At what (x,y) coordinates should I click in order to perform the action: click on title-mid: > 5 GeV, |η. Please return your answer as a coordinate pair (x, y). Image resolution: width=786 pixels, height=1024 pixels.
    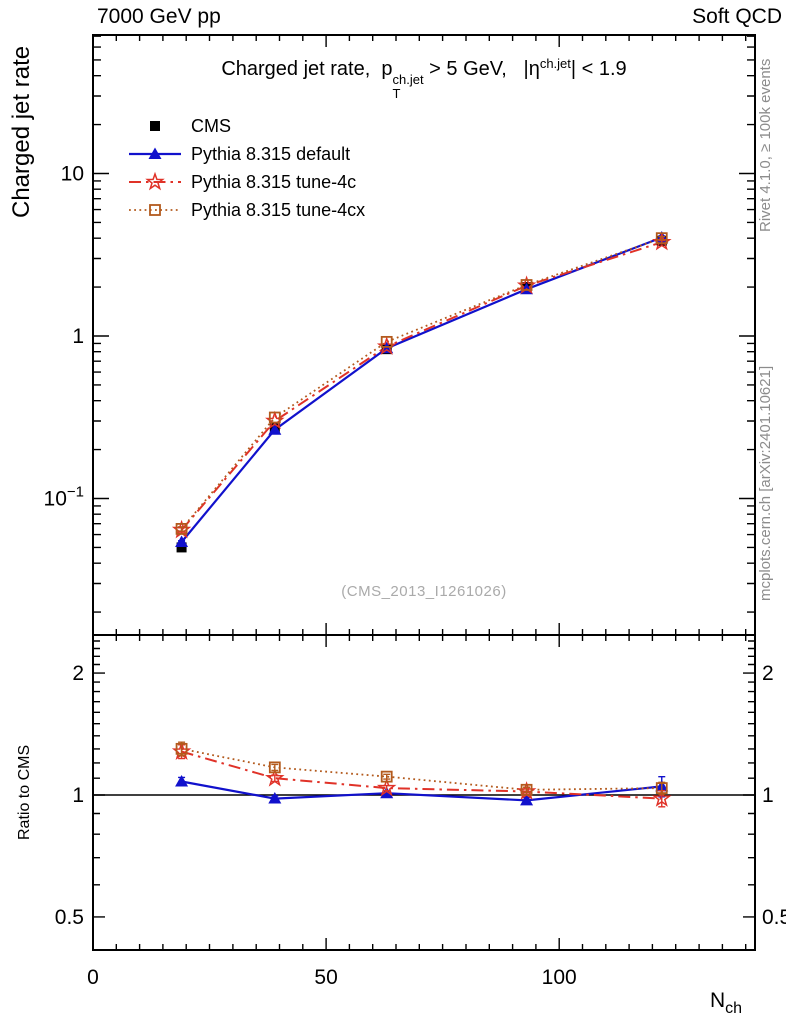
    Looking at the image, I should click on (481, 69).